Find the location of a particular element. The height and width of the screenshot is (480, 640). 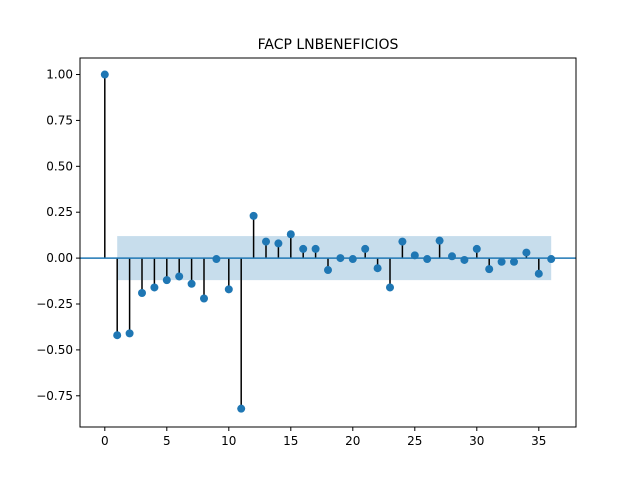

x-tick-label: 25 is located at coordinates (414, 441).